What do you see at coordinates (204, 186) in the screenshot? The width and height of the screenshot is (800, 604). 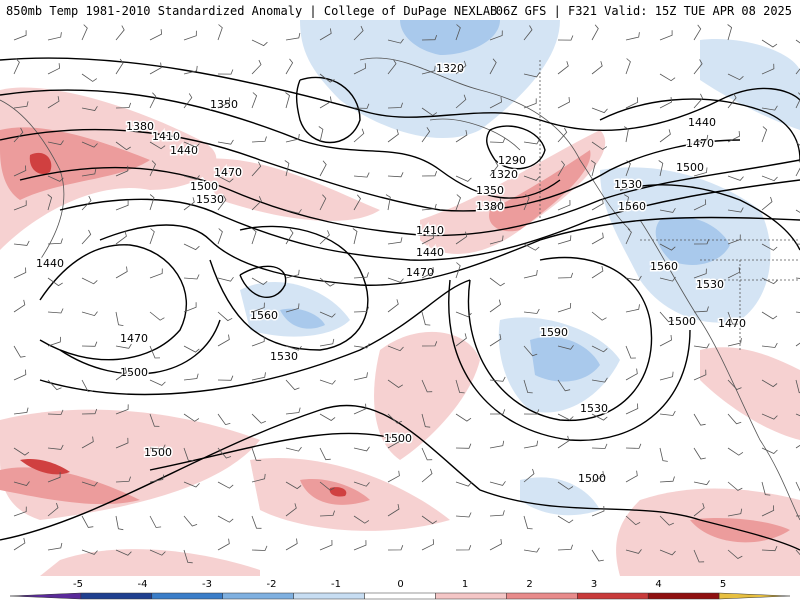 I see `contour-label-1500: 1500` at bounding box center [204, 186].